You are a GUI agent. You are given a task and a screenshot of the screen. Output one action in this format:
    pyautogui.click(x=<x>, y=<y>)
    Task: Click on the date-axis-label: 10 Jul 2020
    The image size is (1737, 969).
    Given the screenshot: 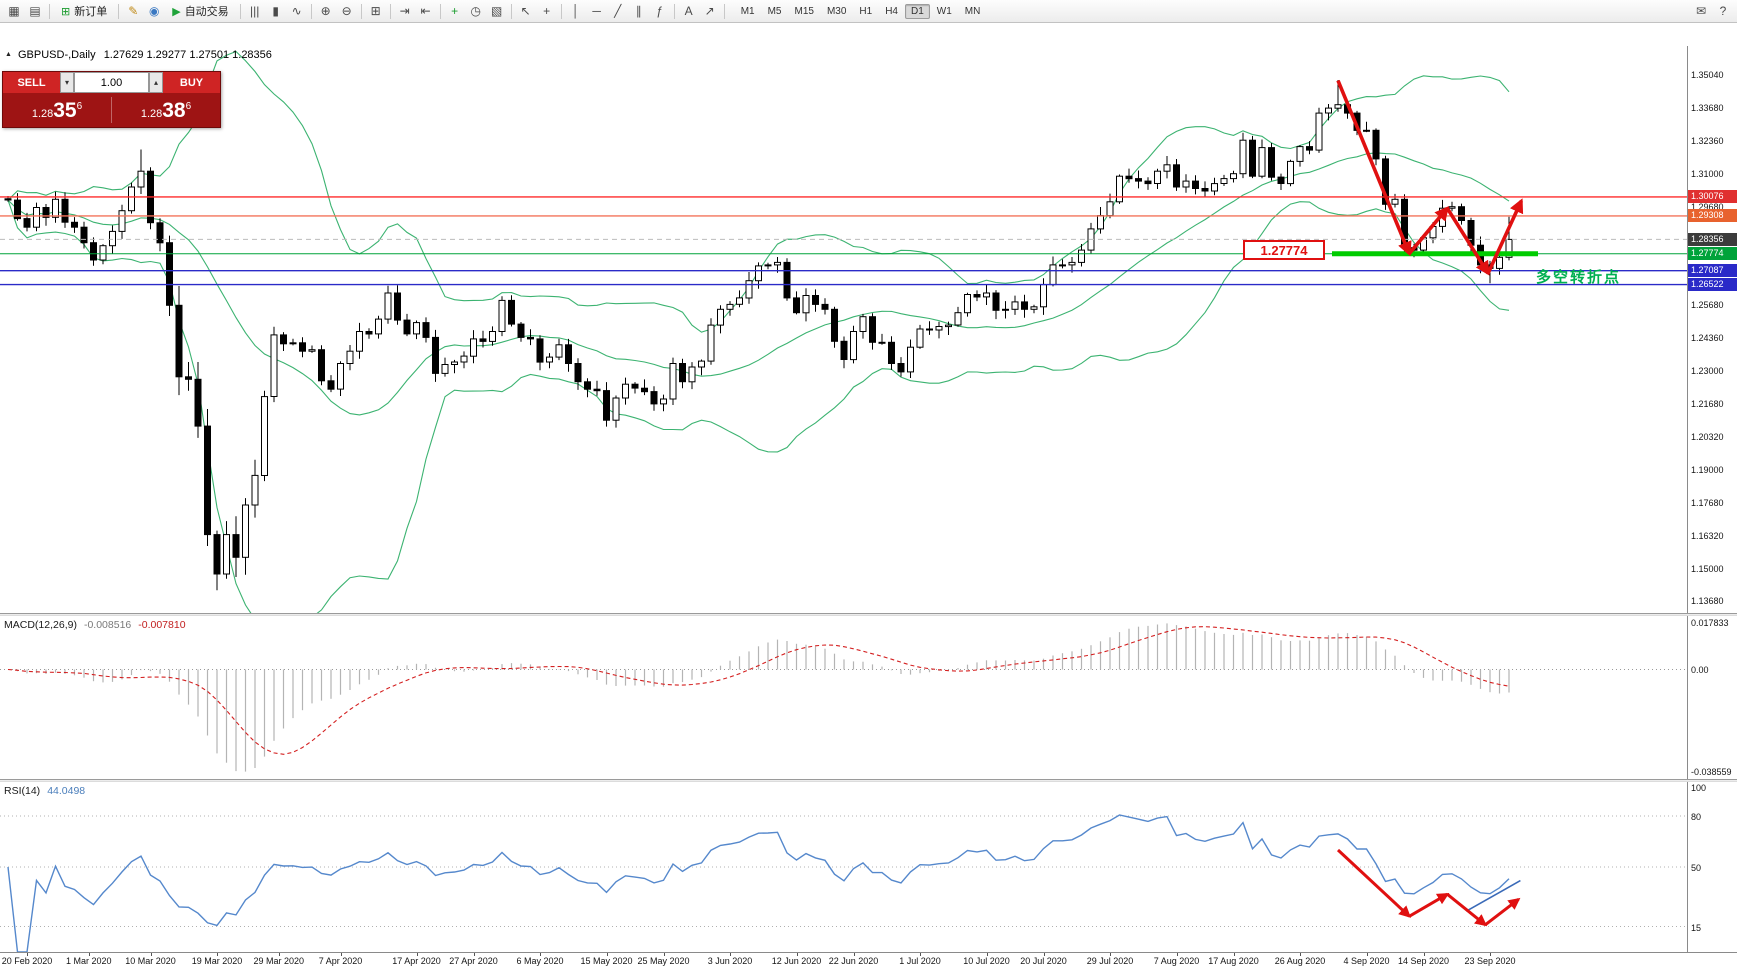 What is the action you would take?
    pyautogui.click(x=986, y=961)
    